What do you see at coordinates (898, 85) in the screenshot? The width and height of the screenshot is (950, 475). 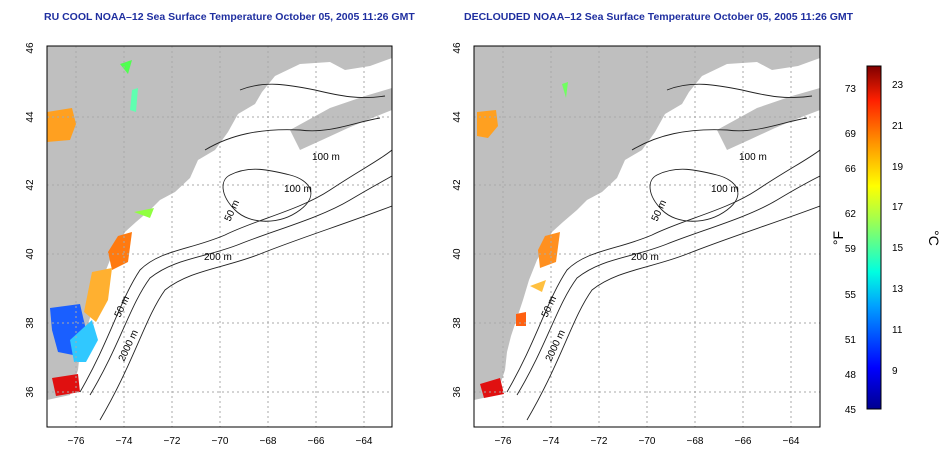 I see `c-tick-label: 23` at bounding box center [898, 85].